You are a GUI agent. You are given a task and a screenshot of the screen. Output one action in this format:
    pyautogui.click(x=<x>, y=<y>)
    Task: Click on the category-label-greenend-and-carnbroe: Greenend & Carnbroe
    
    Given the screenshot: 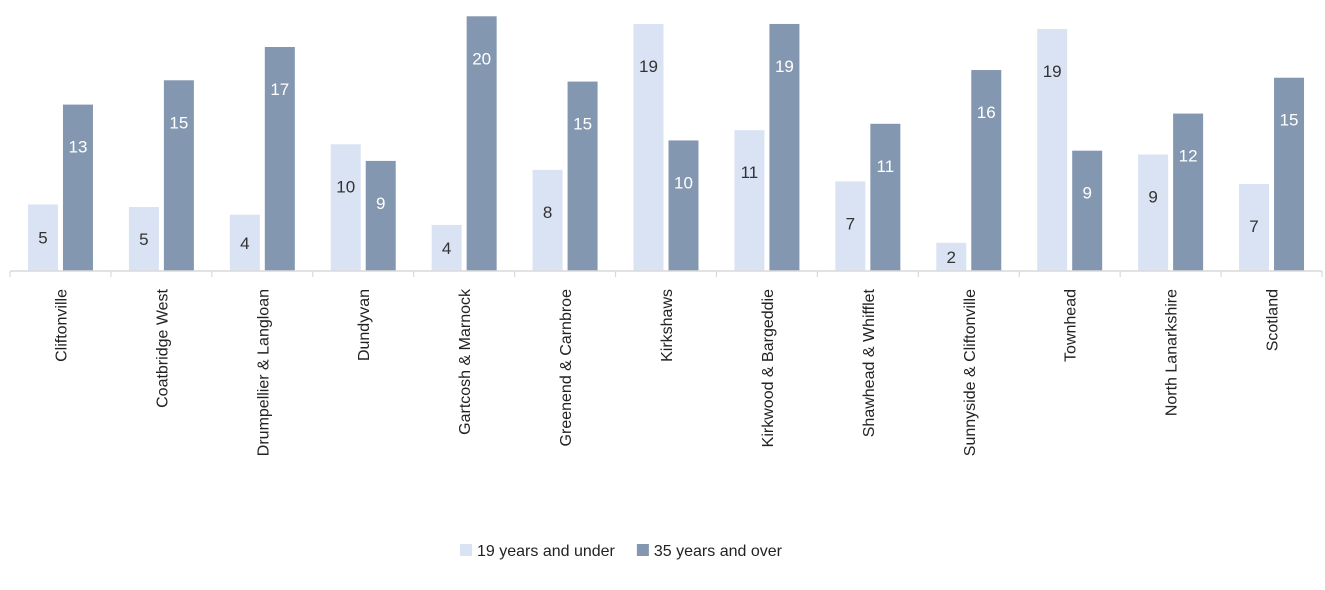 What is the action you would take?
    pyautogui.click(x=566, y=368)
    